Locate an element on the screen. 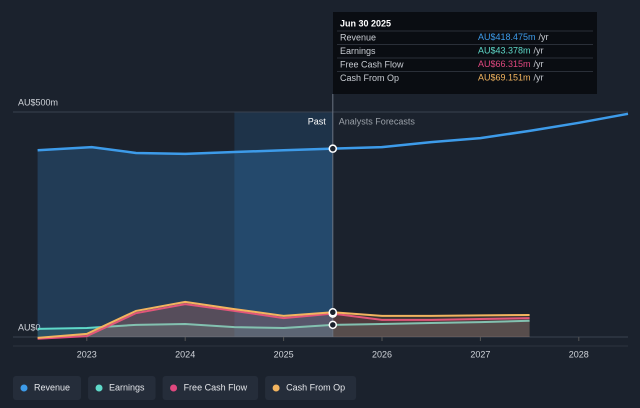 Image resolution: width=640 pixels, height=408 pixels. legend-label: Revenue is located at coordinates (52, 387).